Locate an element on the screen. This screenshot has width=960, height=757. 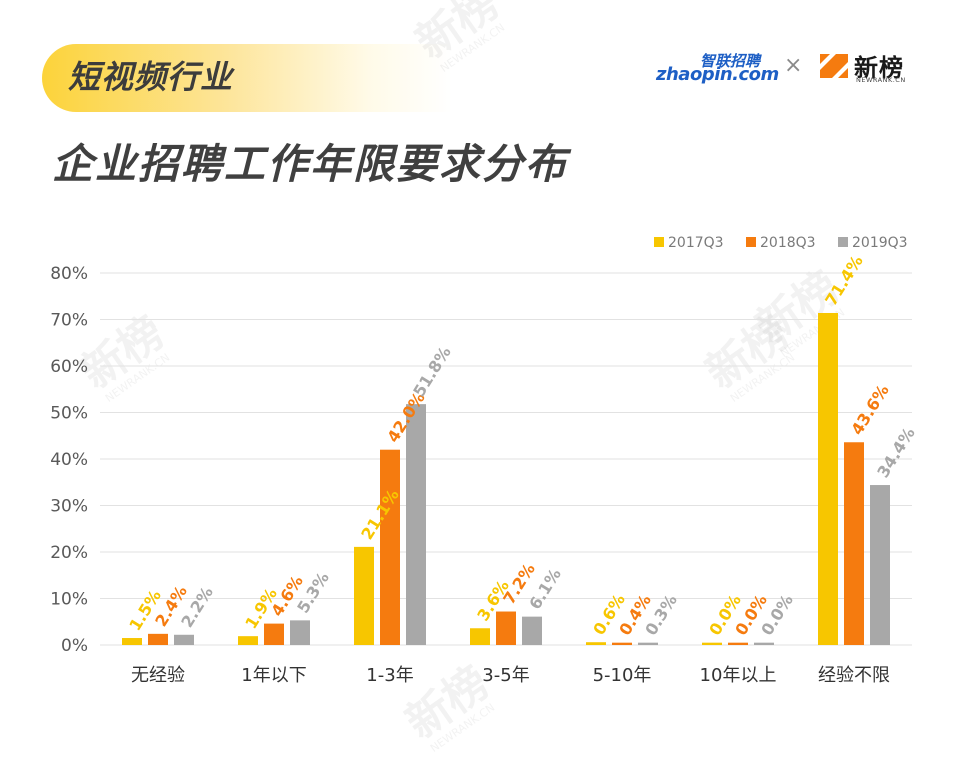
zhaopin-logo-cn: 智联招聘 is located at coordinates (730, 61).